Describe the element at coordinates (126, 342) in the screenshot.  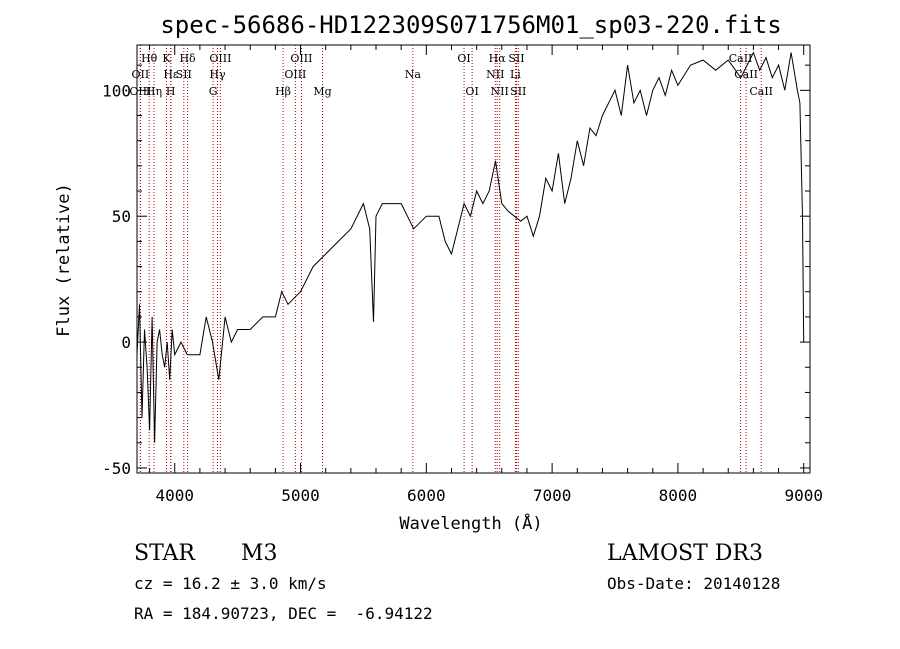
I see `y-tick-label: 0` at that location.